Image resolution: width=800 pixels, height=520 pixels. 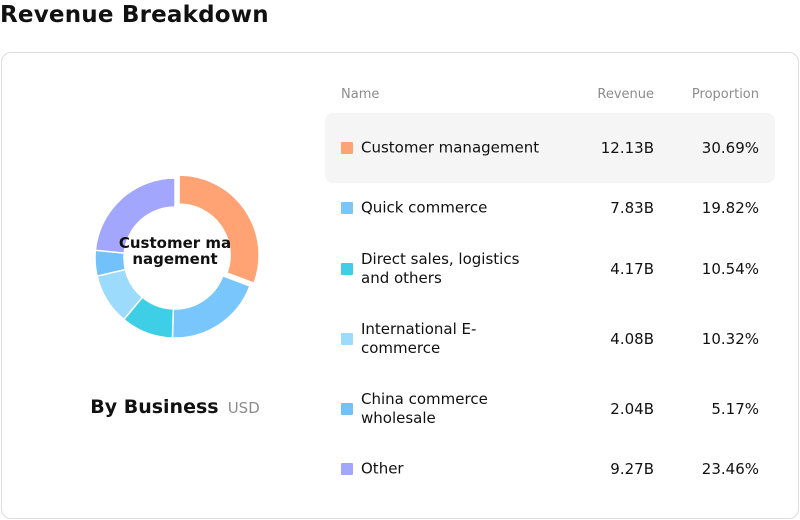 What do you see at coordinates (450, 147) in the screenshot?
I see `legend-name: Customer management` at bounding box center [450, 147].